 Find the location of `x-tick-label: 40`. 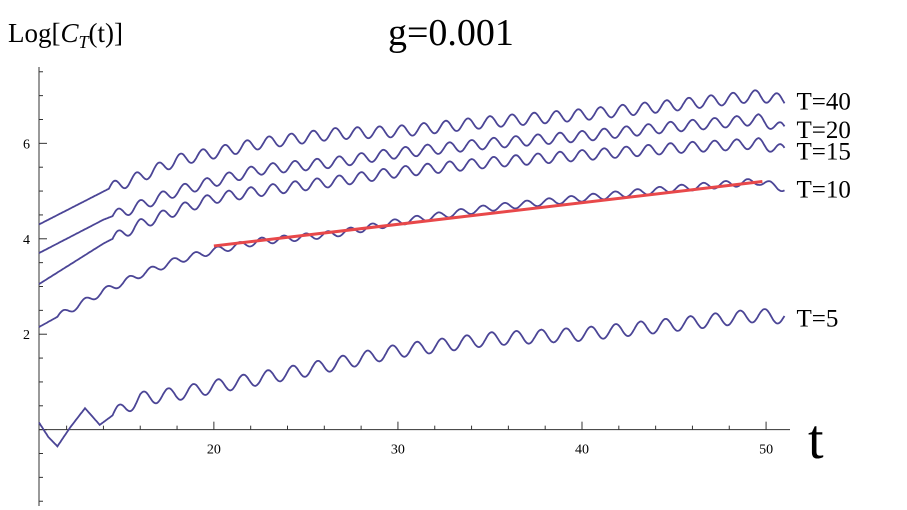

x-tick-label: 40 is located at coordinates (582, 450).